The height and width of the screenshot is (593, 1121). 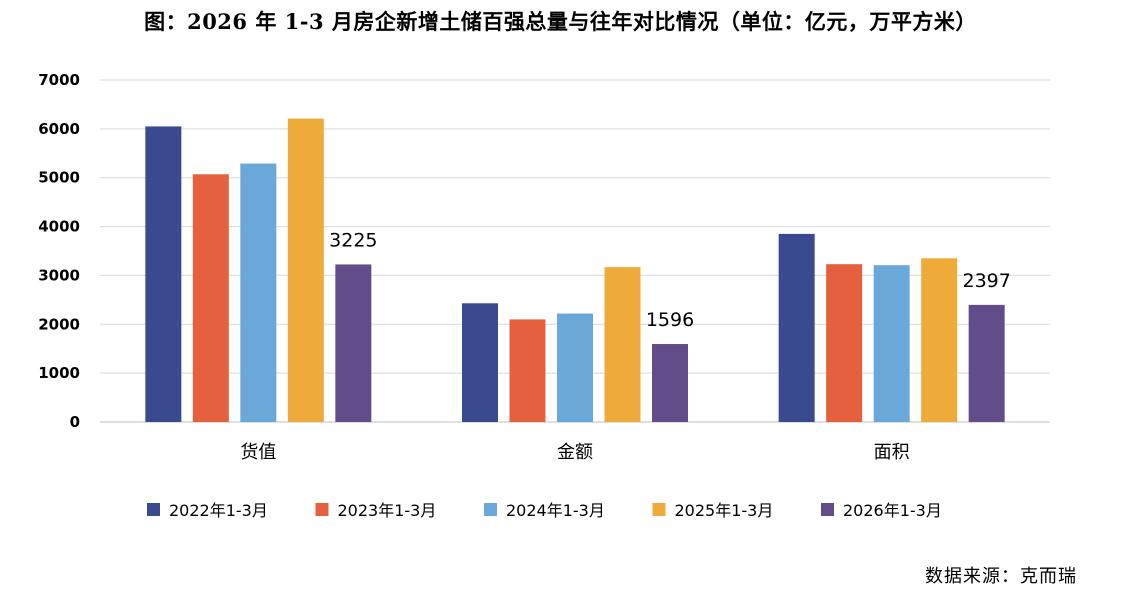 What do you see at coordinates (892, 510) in the screenshot?
I see `legend-label: 2026年1-3月` at bounding box center [892, 510].